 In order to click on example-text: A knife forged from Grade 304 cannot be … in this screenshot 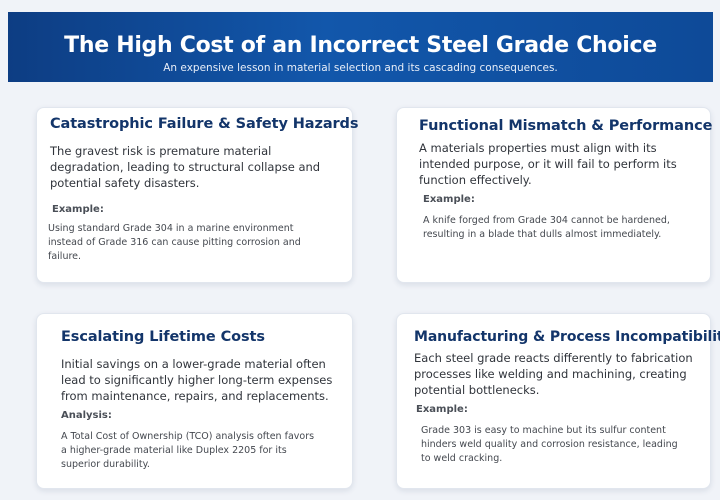, I will do `click(546, 227)`.